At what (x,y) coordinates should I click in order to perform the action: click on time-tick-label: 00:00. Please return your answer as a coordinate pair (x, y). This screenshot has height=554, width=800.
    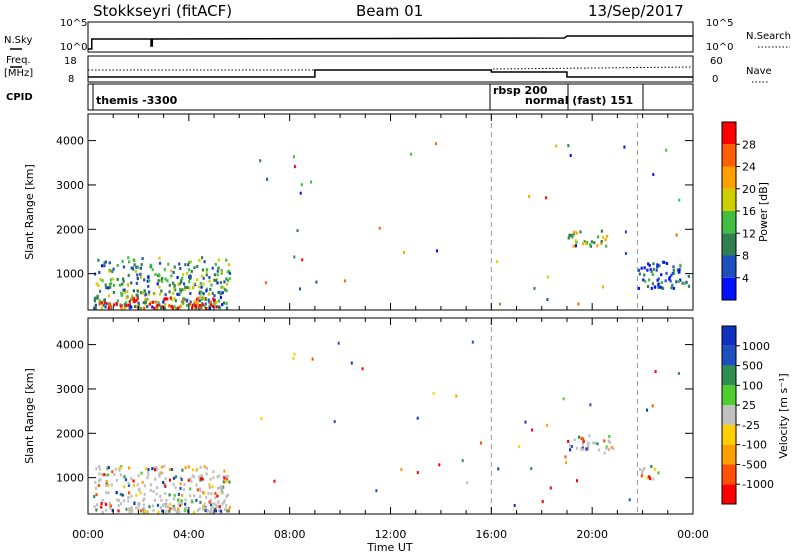
    Looking at the image, I should click on (88, 534).